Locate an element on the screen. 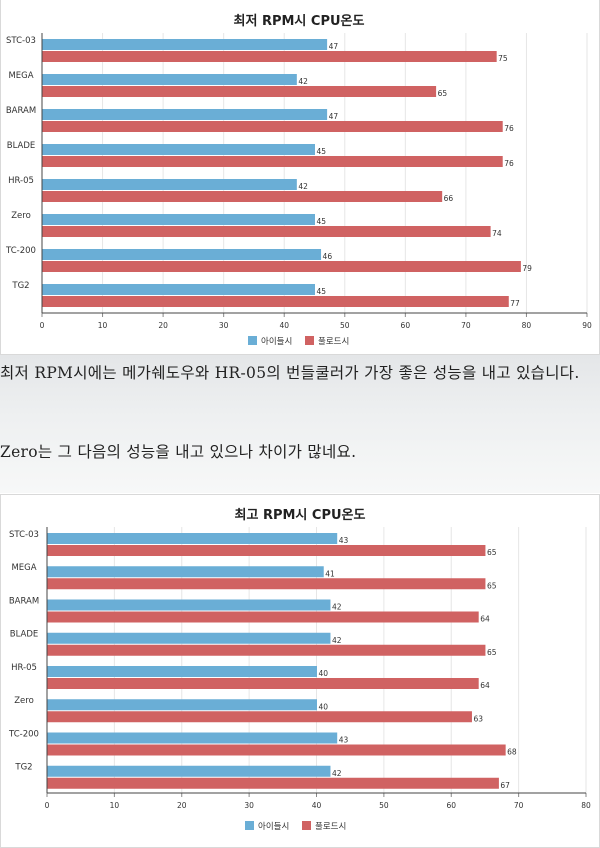 Image resolution: width=600 pixels, height=848 pixels. chart2-data-label: 68 is located at coordinates (512, 752).